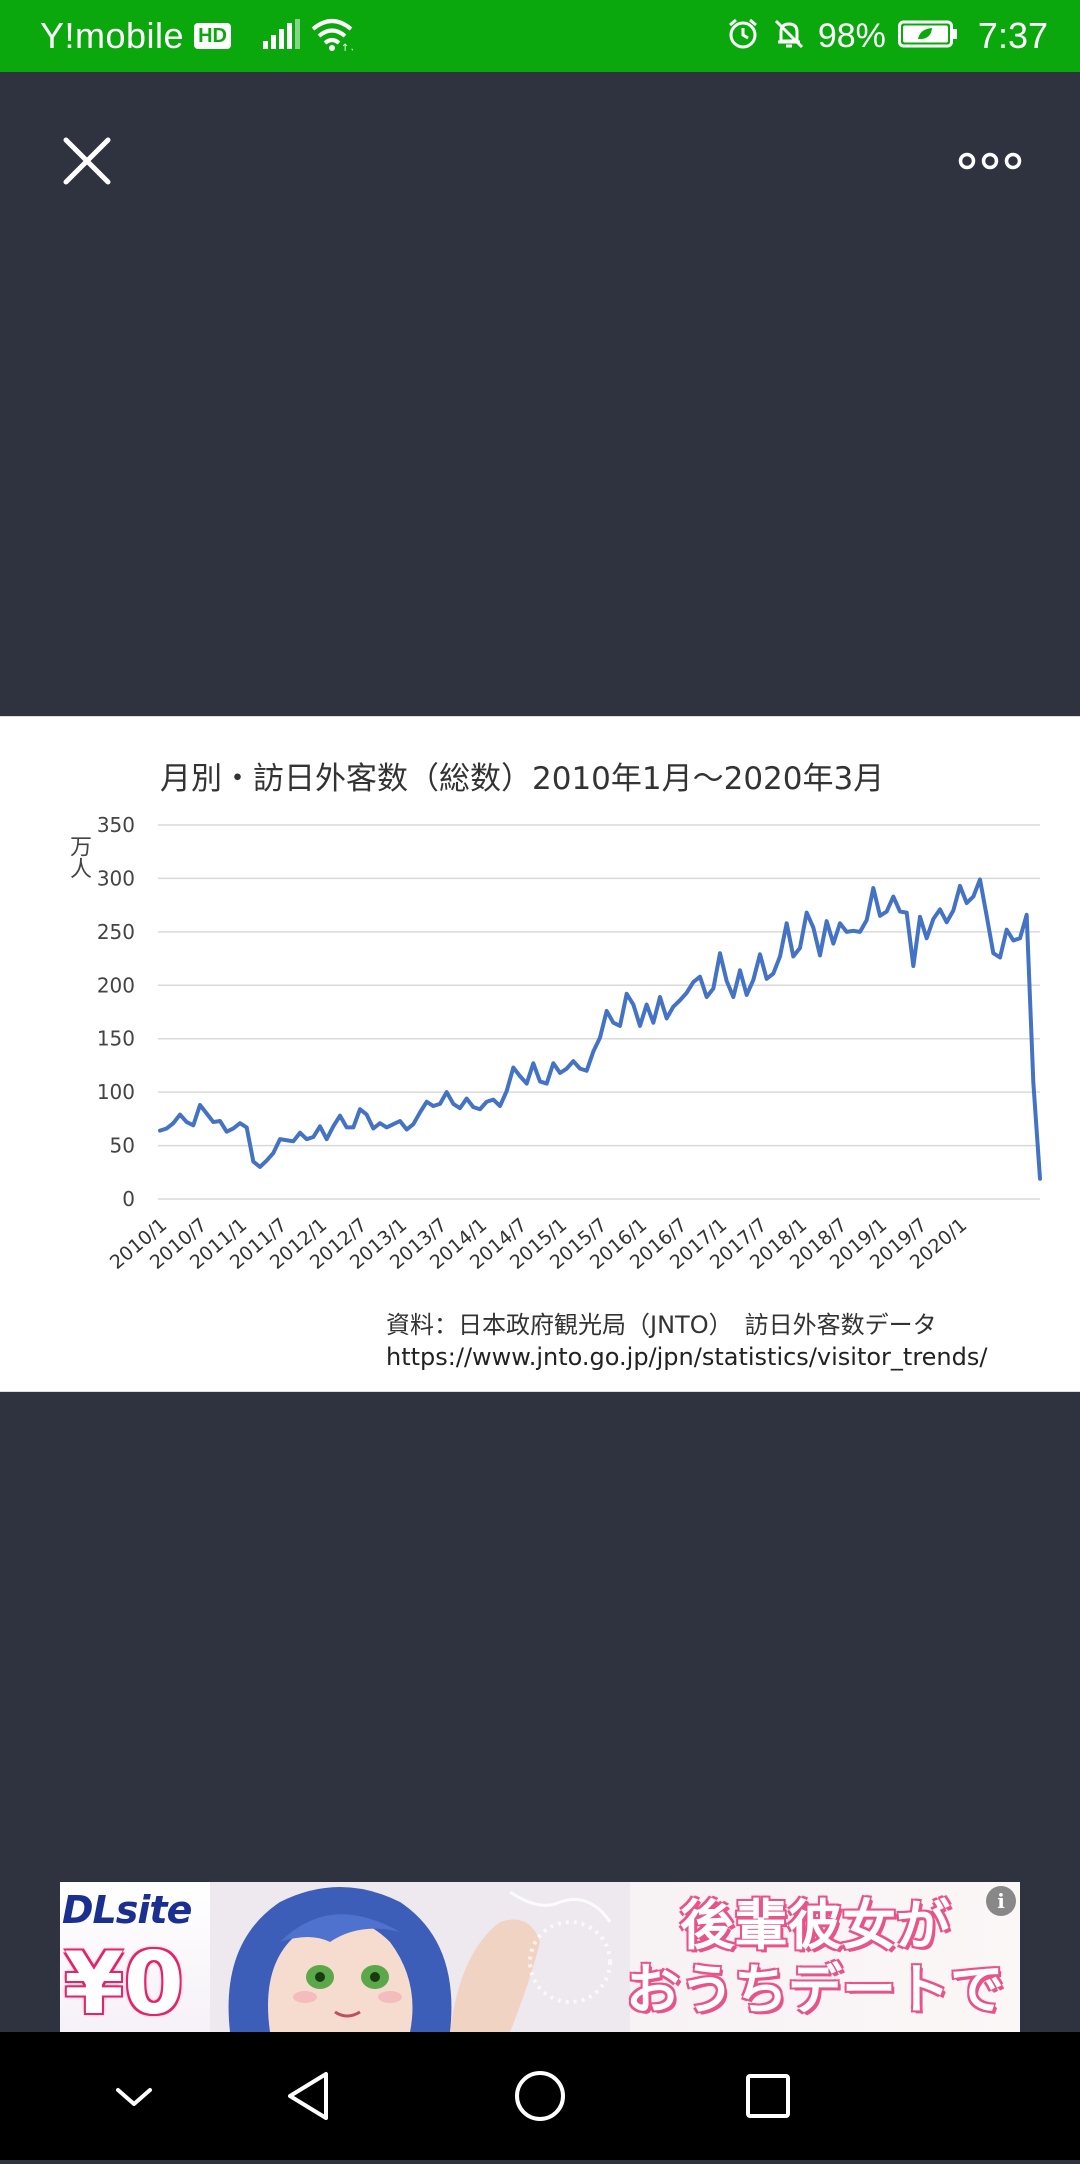 This screenshot has height=2164, width=1080. I want to click on y-axis-unit-label: 万人, so click(78, 857).